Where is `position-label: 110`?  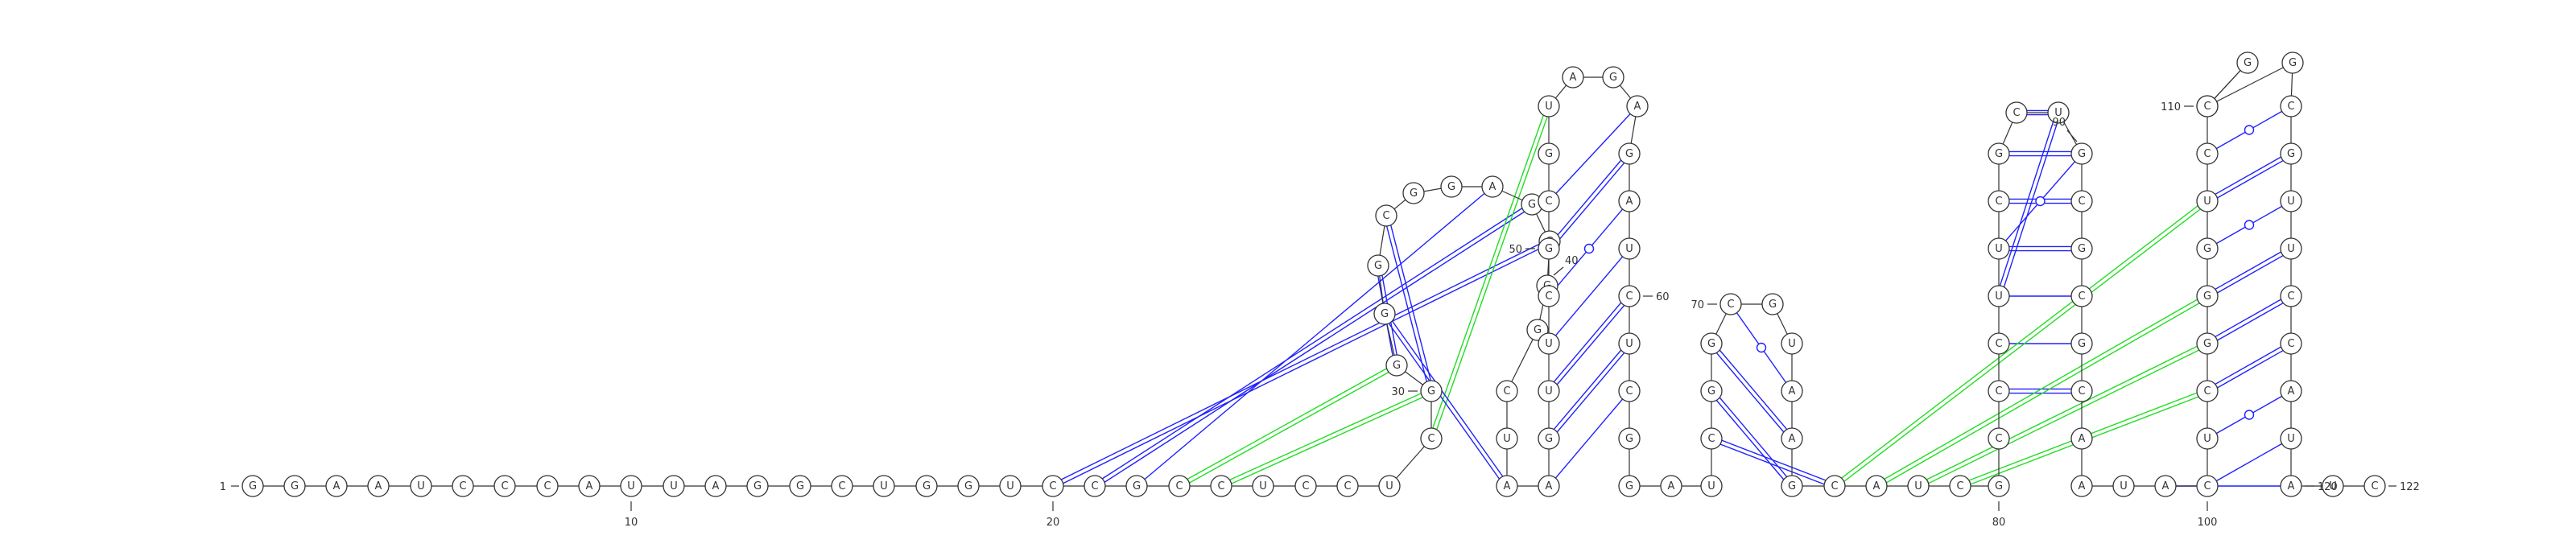 position-label: 110 is located at coordinates (2171, 107).